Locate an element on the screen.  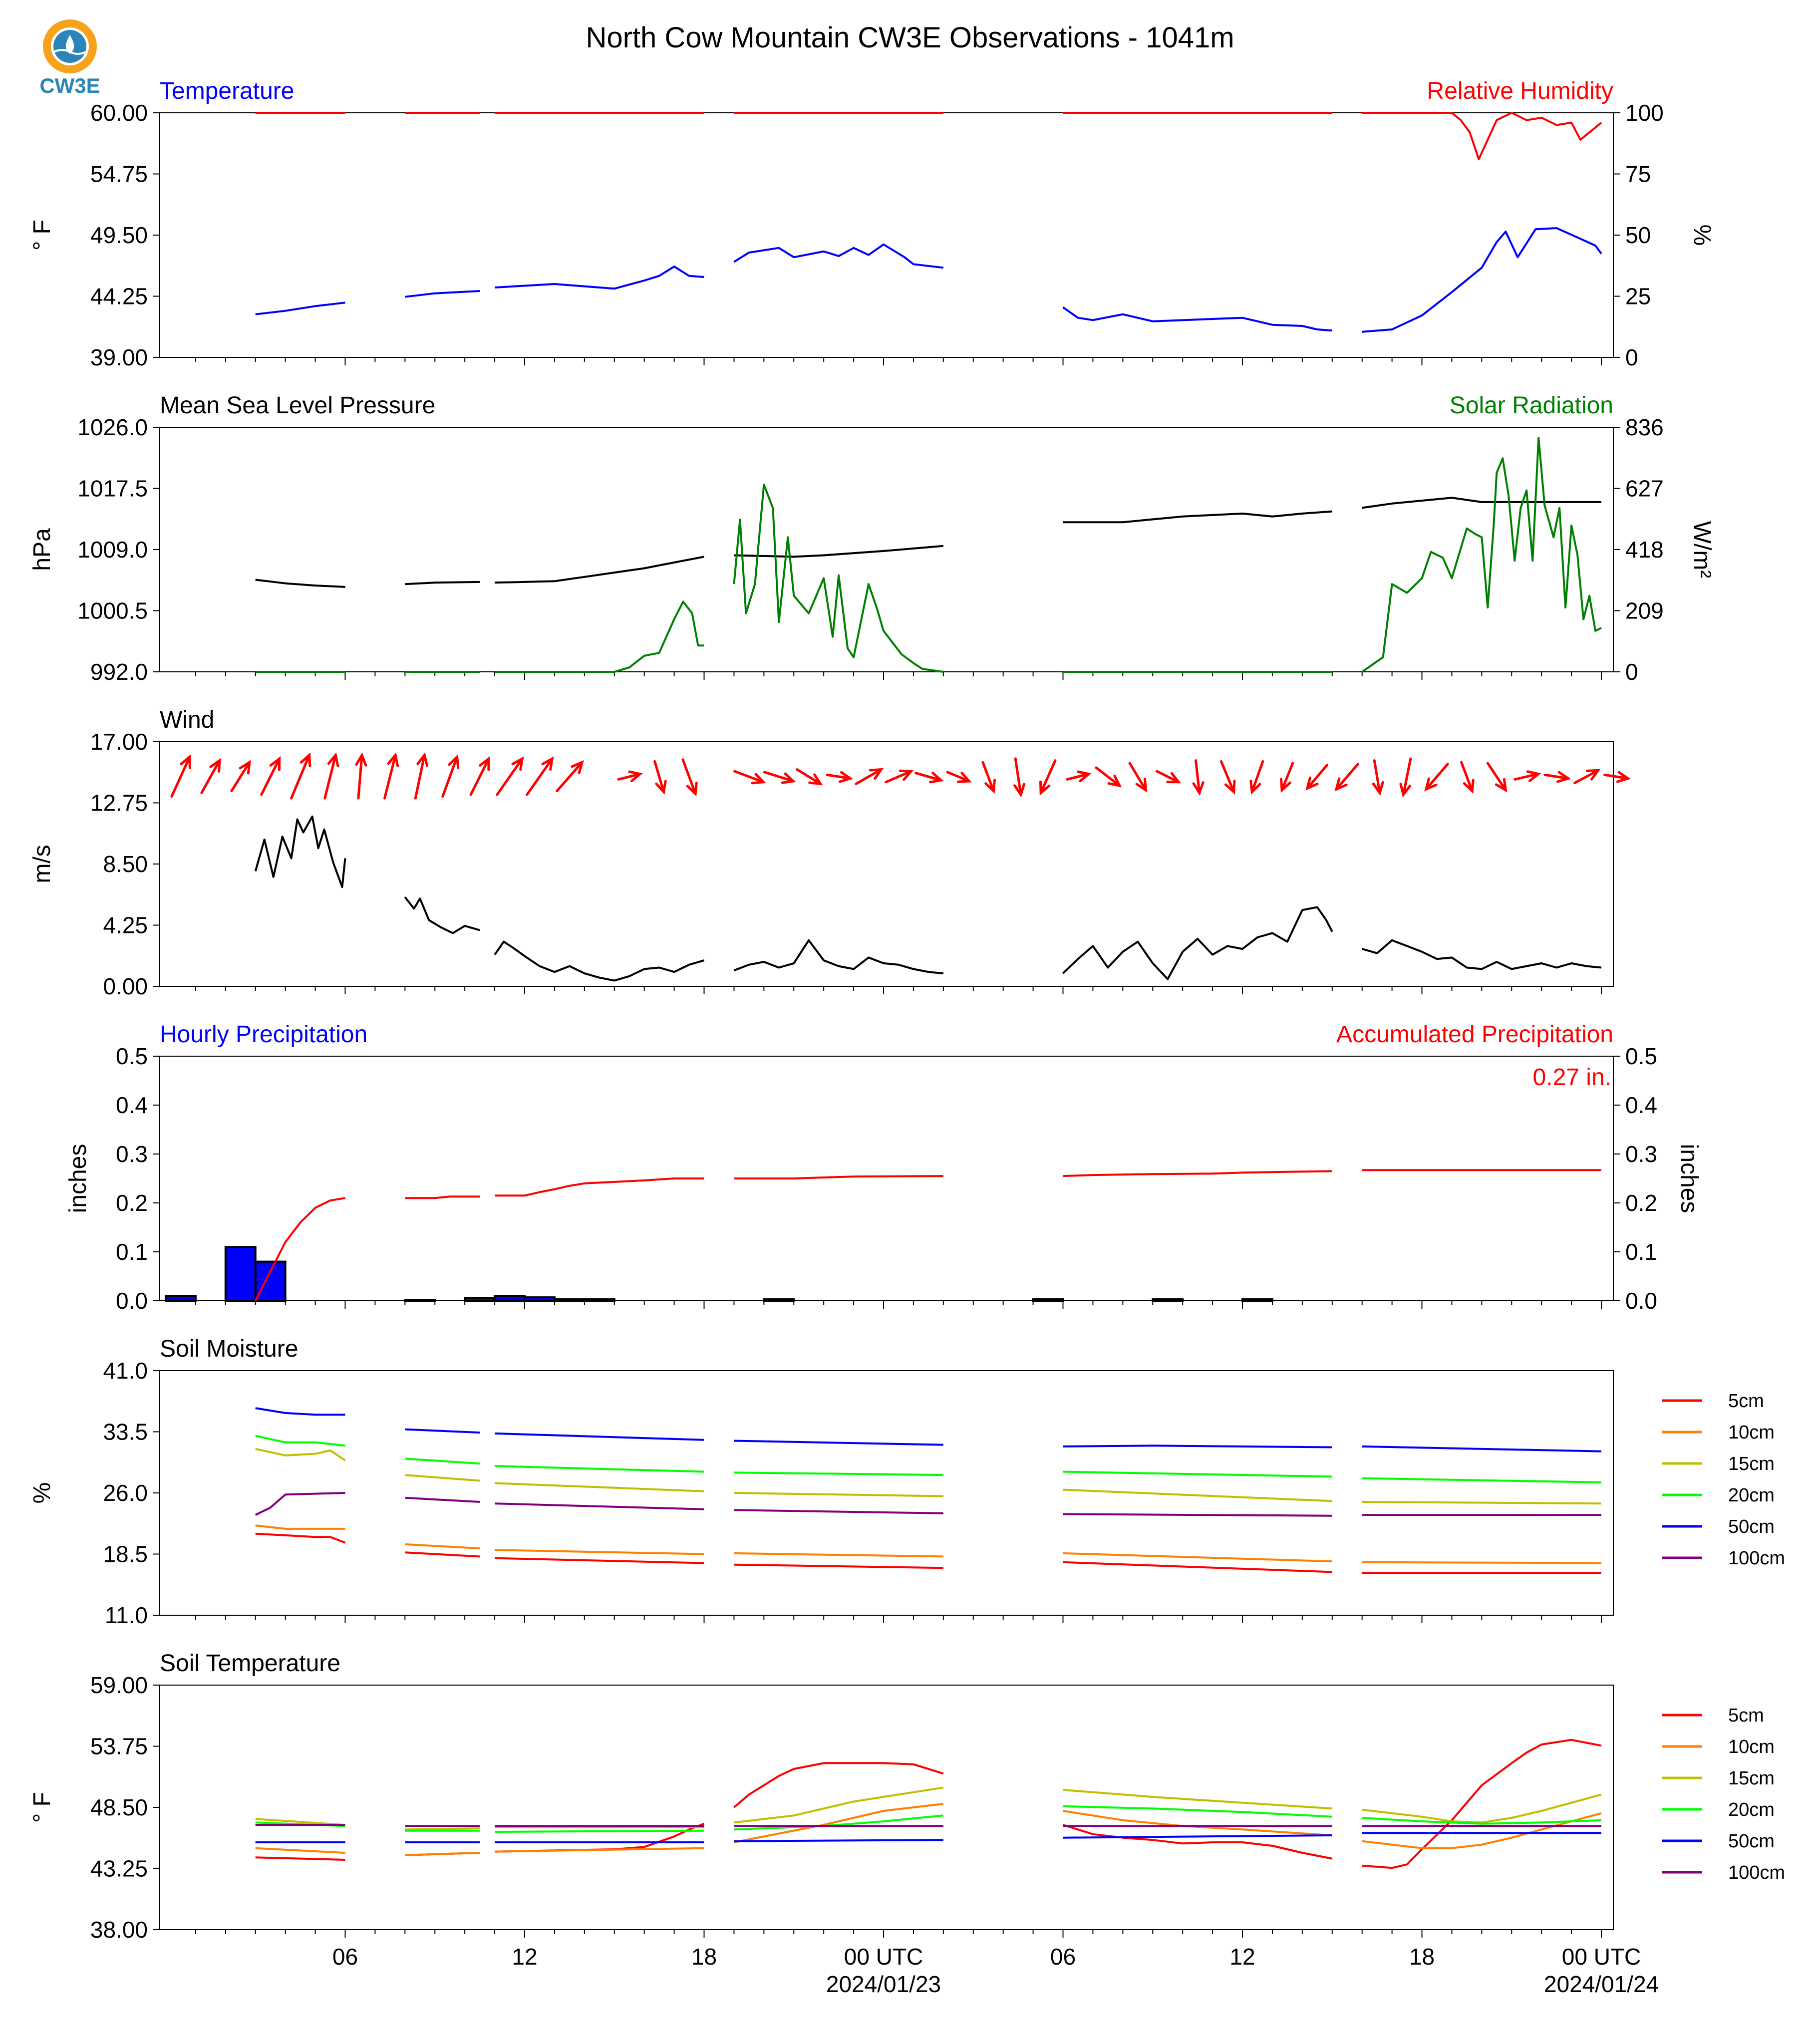
y-tick-label: 17.00 is located at coordinates (119, 742).